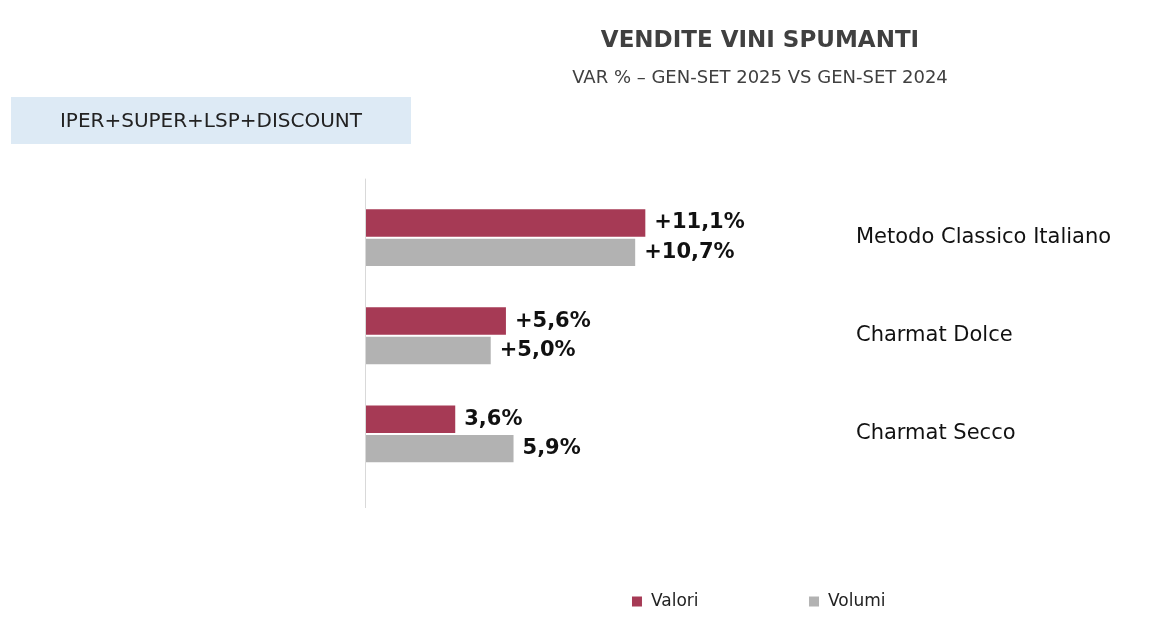 The width and height of the screenshot is (1162, 641). I want to click on y-tick-label: Charmat Dolce, so click(934, 334).